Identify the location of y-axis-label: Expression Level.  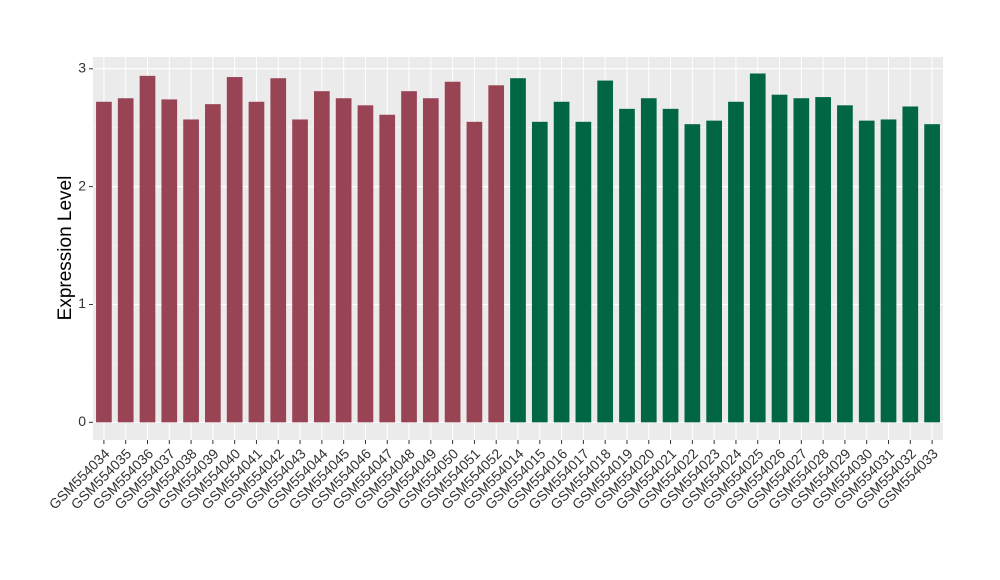
(65, 248).